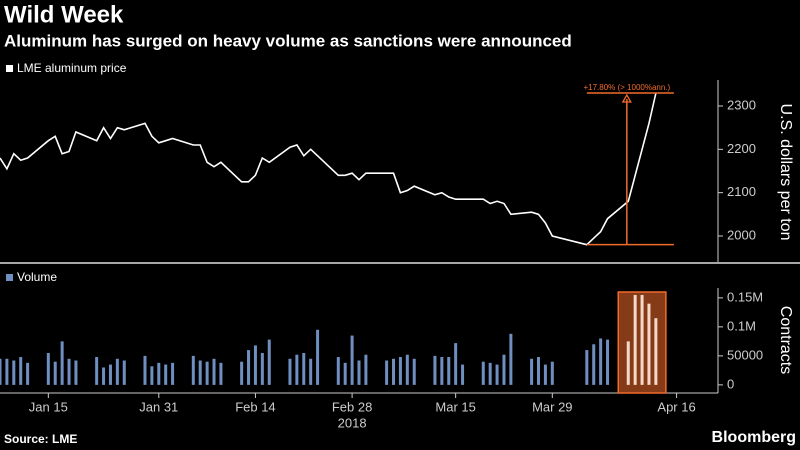 Image resolution: width=800 pixels, height=450 pixels. Describe the element at coordinates (455, 406) in the screenshot. I see `x-tick-label: Mar 15` at that location.